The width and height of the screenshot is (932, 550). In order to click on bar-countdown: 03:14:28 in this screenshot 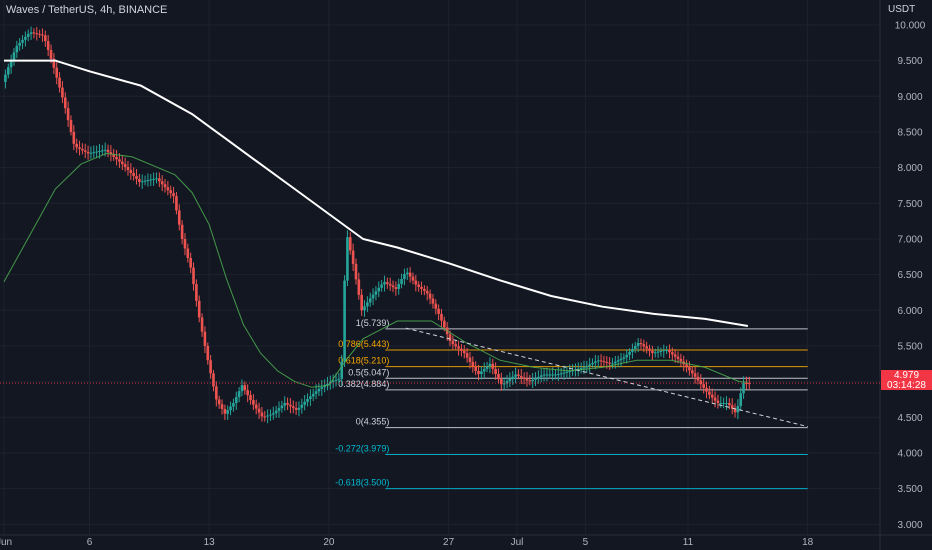, I will do `click(906, 385)`.